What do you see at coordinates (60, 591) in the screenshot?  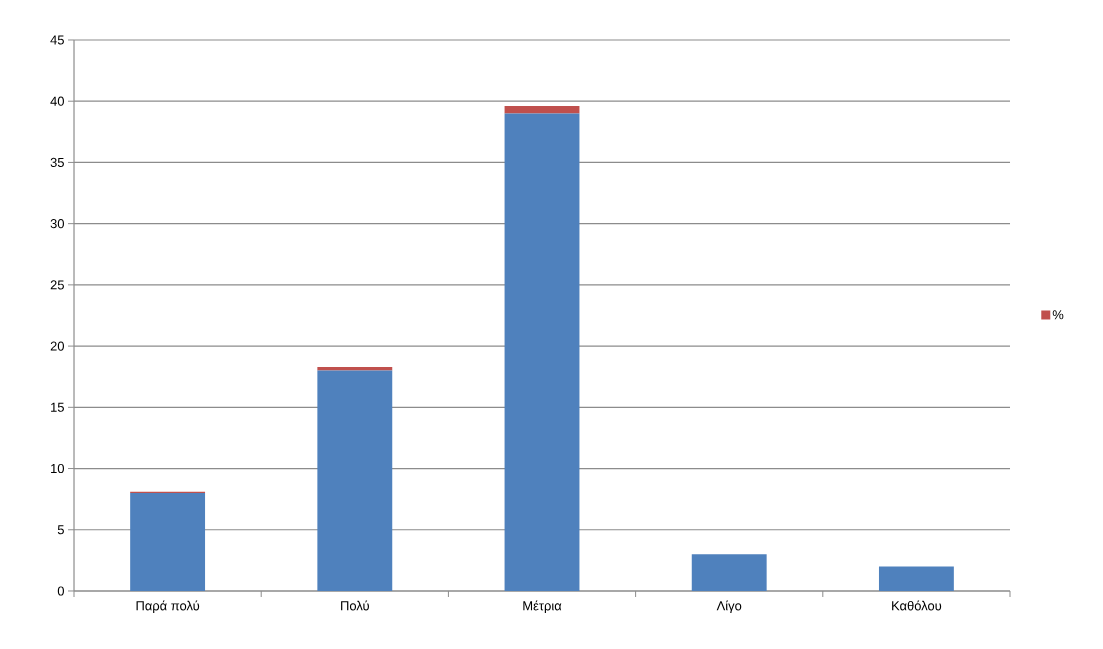 I see `y-tick-label: 0` at bounding box center [60, 591].